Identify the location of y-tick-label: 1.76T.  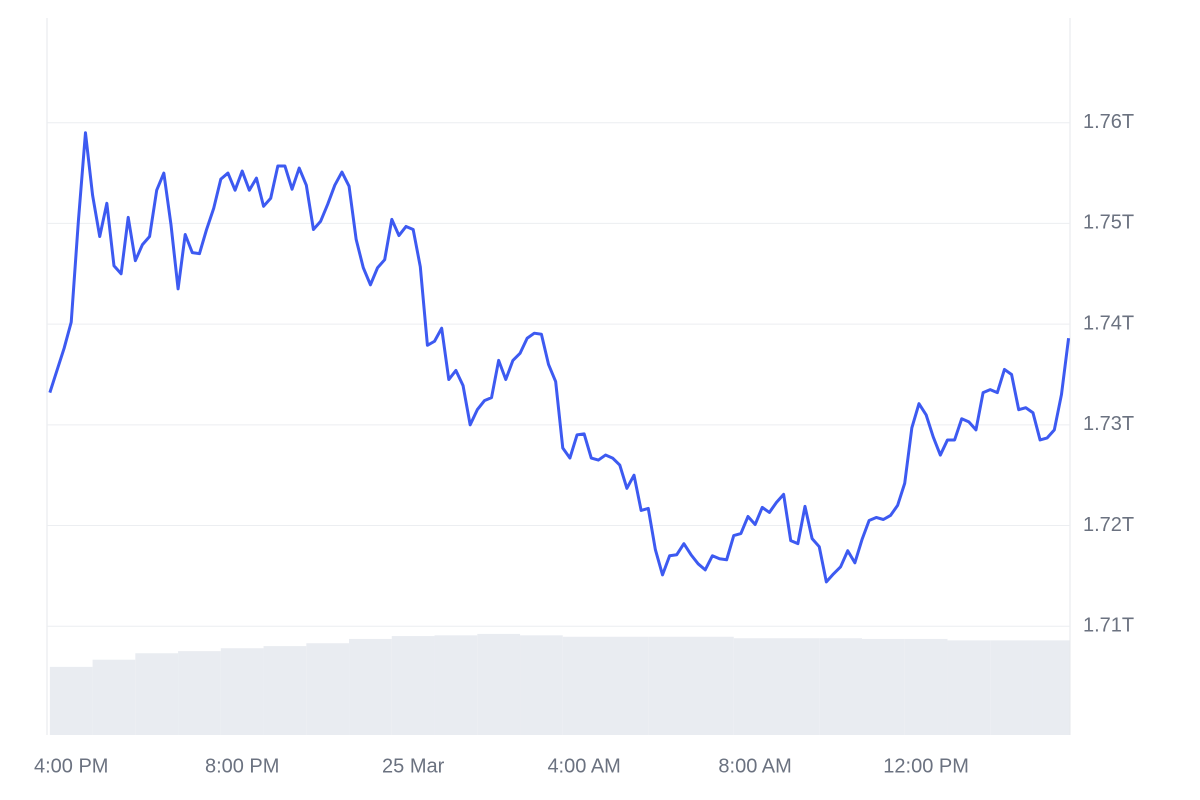
(1108, 122).